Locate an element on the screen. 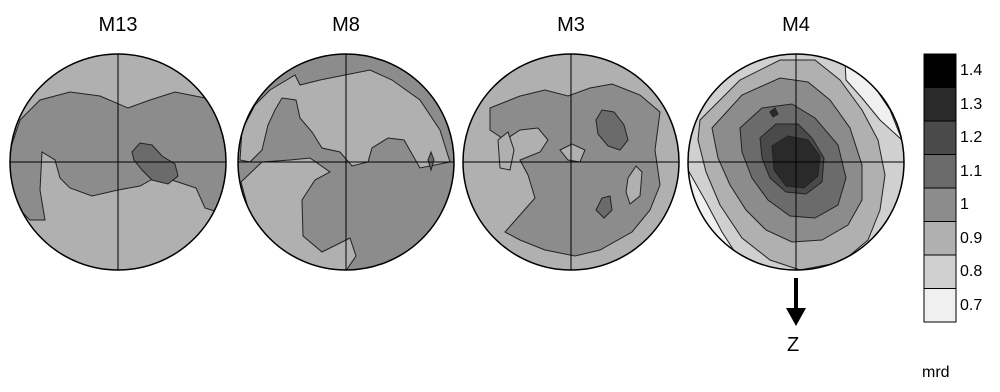 This screenshot has height=392, width=1000. legend-level-label: 1 is located at coordinates (964, 204).